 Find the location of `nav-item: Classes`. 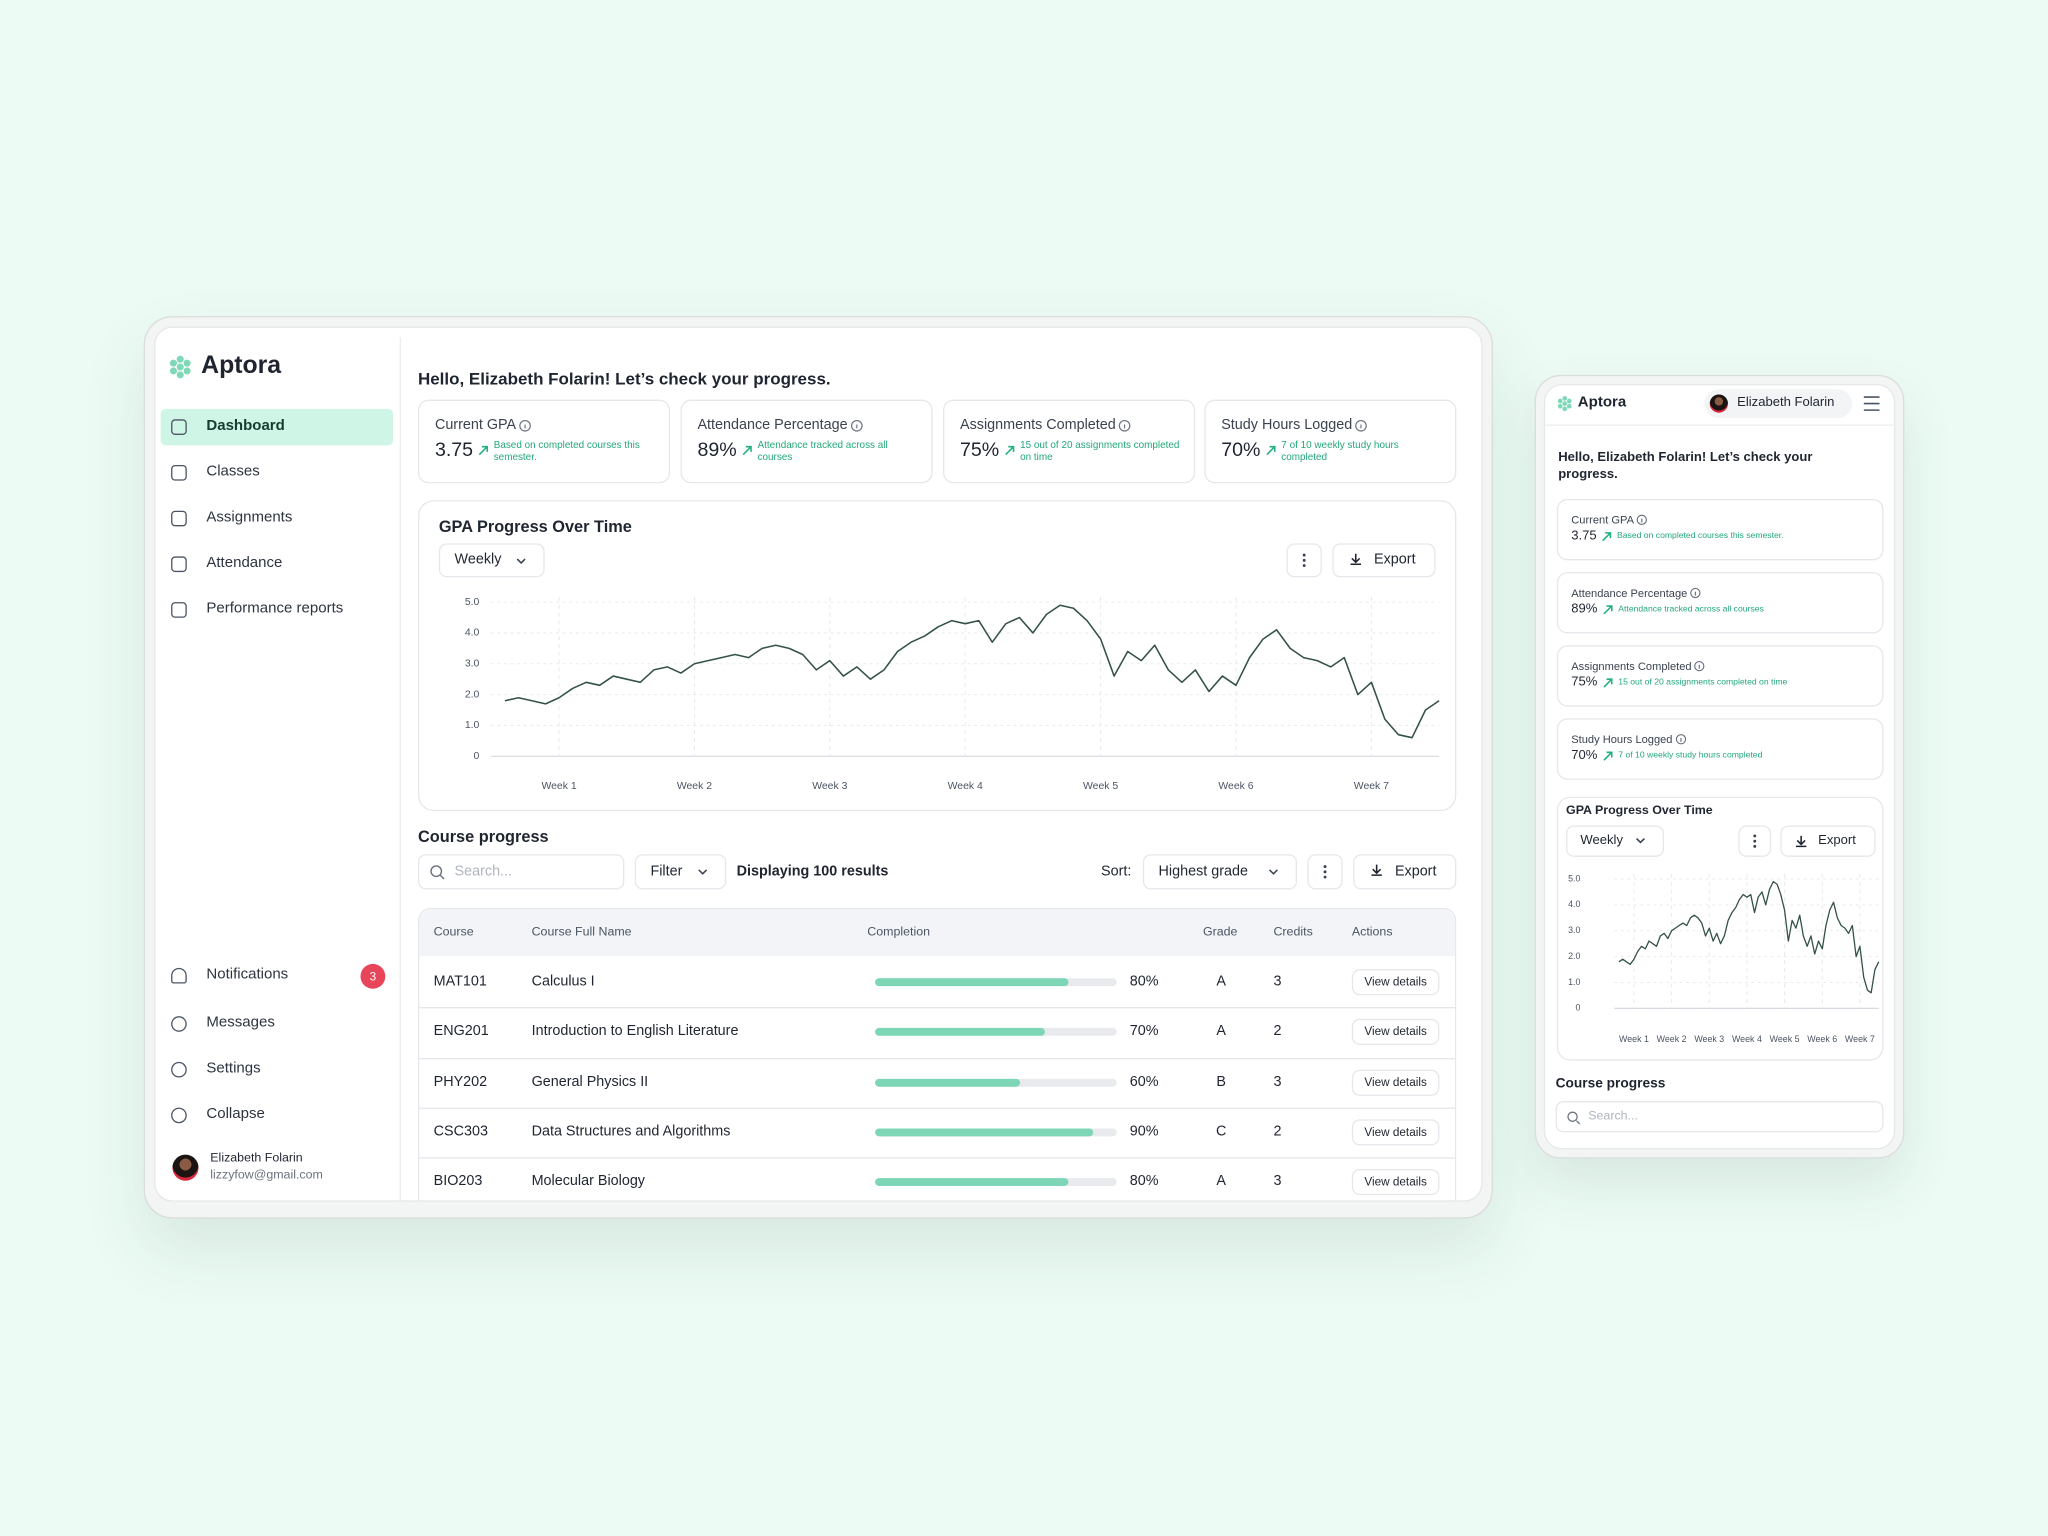

nav-item: Classes is located at coordinates (233, 471).